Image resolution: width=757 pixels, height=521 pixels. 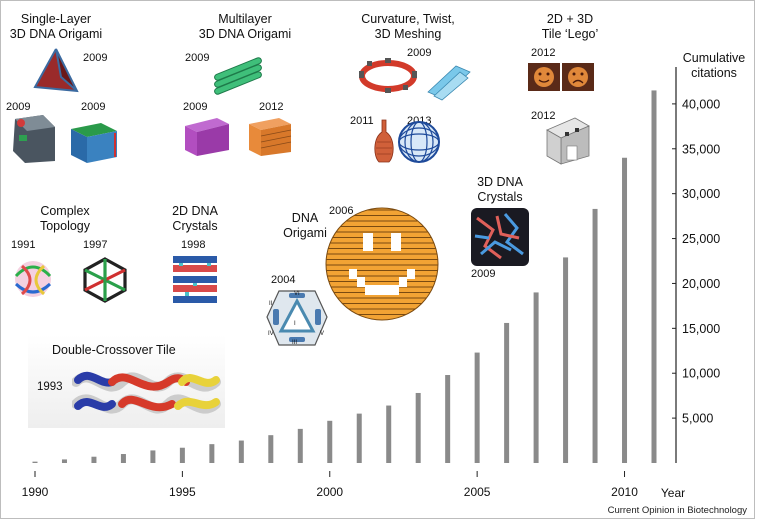 What do you see at coordinates (408, 19) in the screenshot?
I see `curvature-title-line1: Curvature, Twist,` at bounding box center [408, 19].